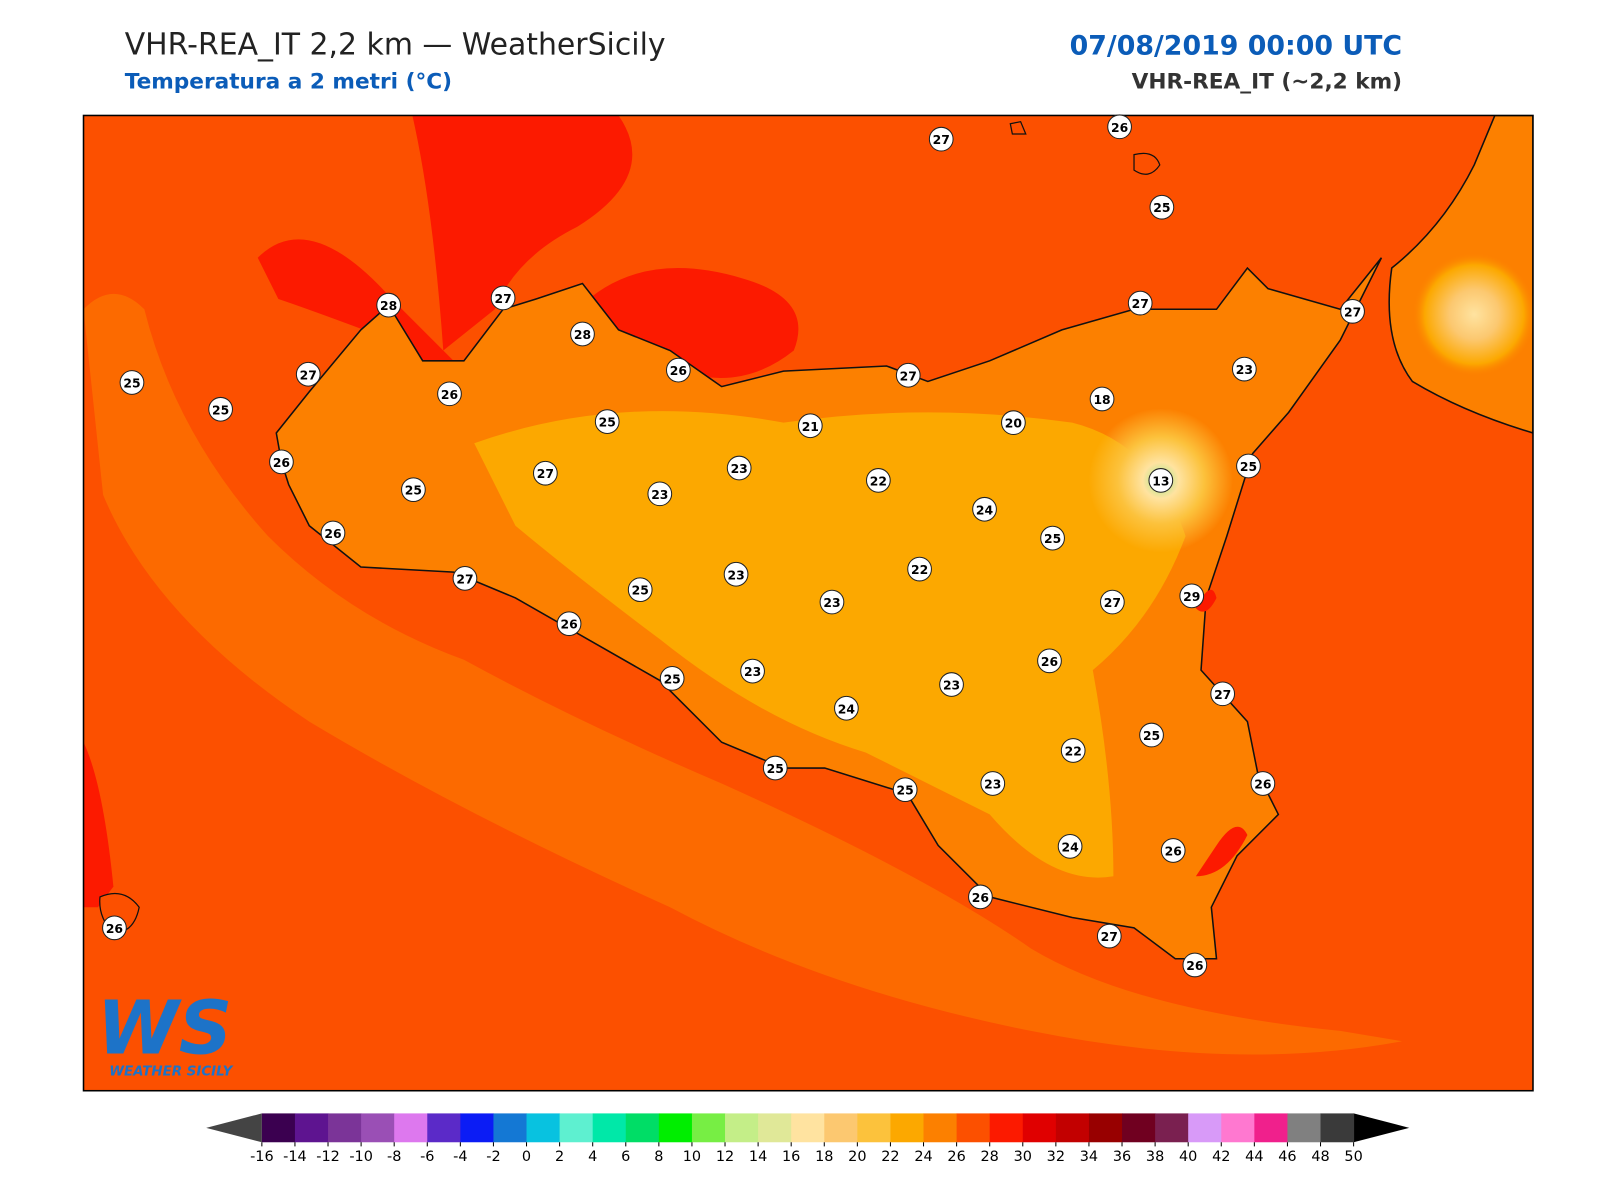 This screenshot has height=1200, width=1600. I want to click on colorbar-tick-label: 0, so click(526, 1157).